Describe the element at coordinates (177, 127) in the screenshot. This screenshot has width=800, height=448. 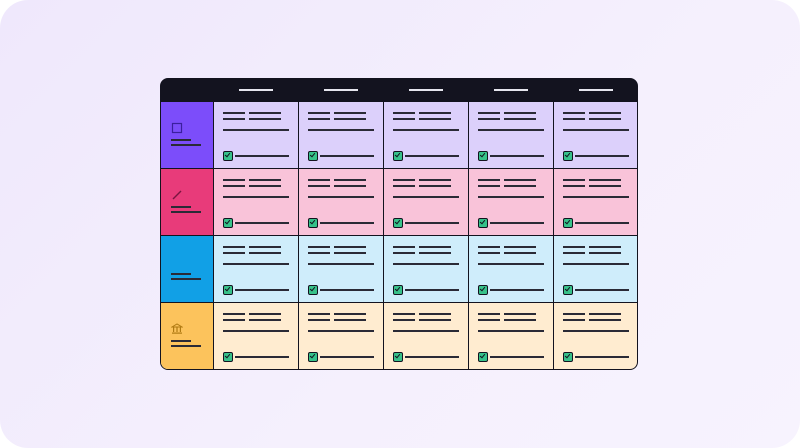
I see `square-icon` at that location.